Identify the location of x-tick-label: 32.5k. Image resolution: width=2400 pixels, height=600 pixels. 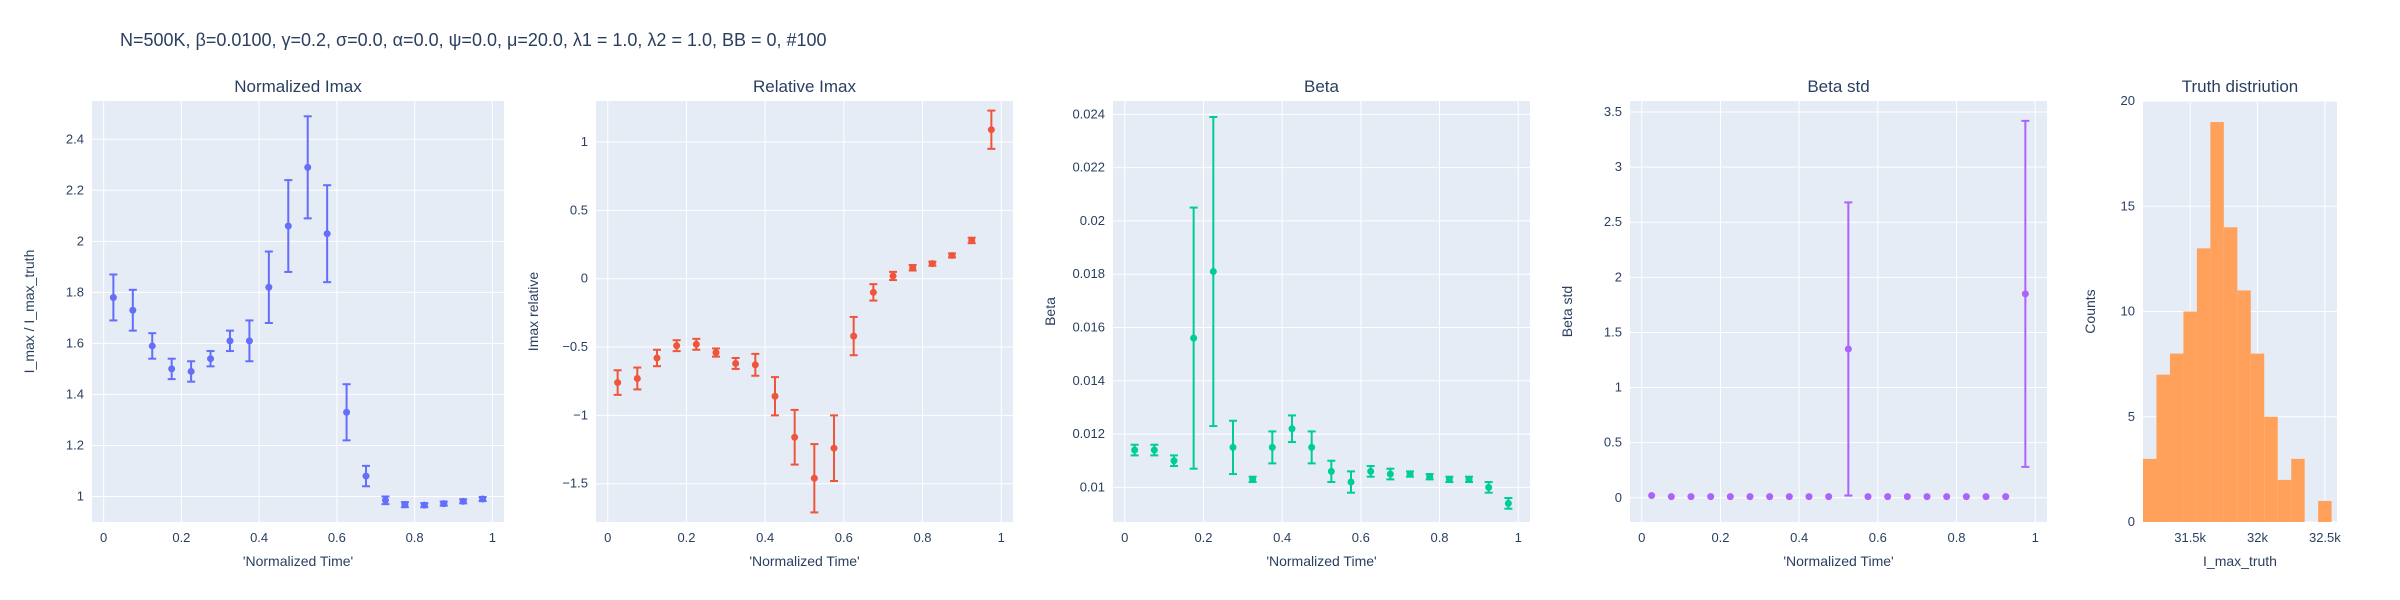
(2325, 537).